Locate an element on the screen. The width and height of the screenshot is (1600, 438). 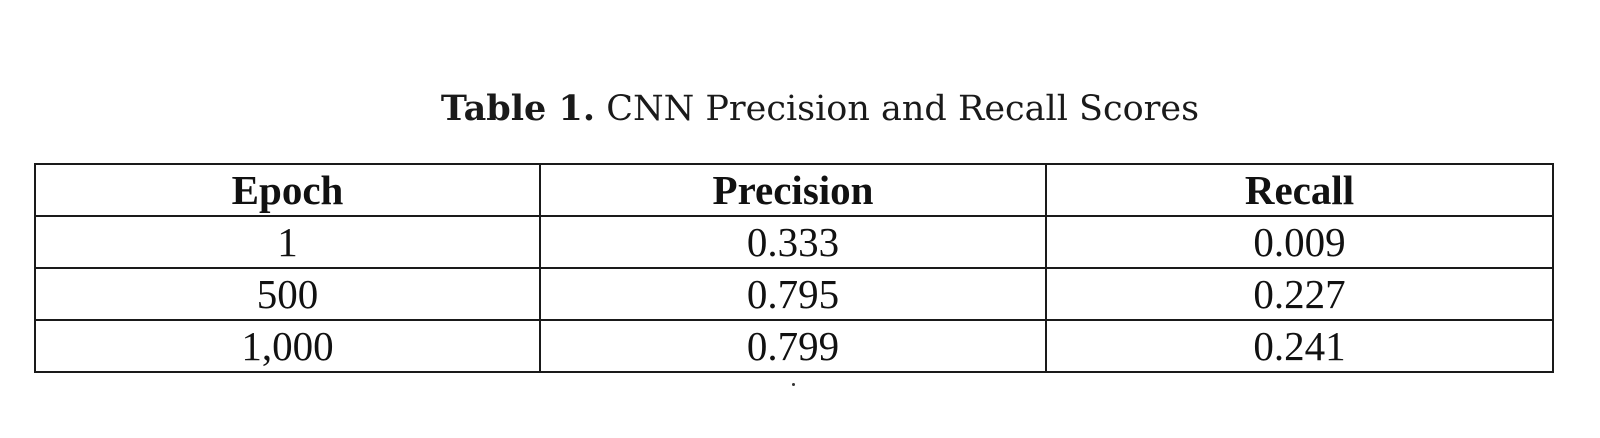
header-recall: Recall is located at coordinates (1299, 190).